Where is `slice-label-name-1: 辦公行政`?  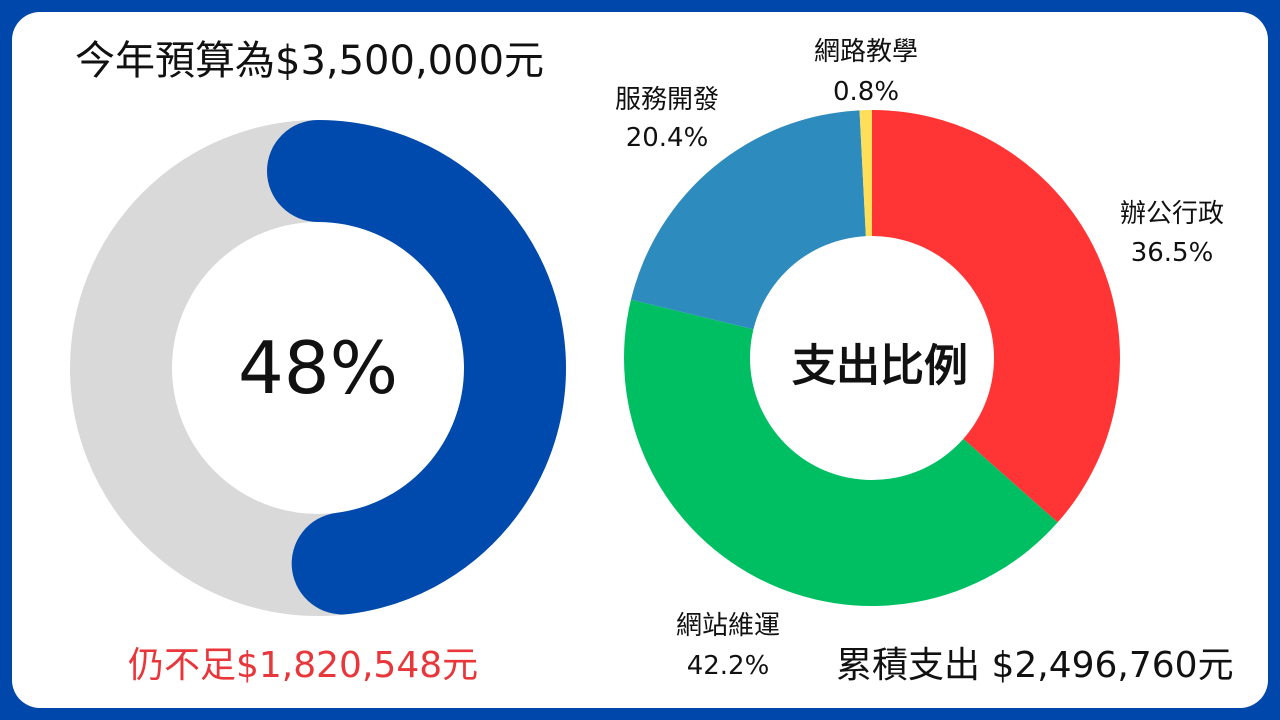
slice-label-name-1: 辦公行政 is located at coordinates (1172, 214).